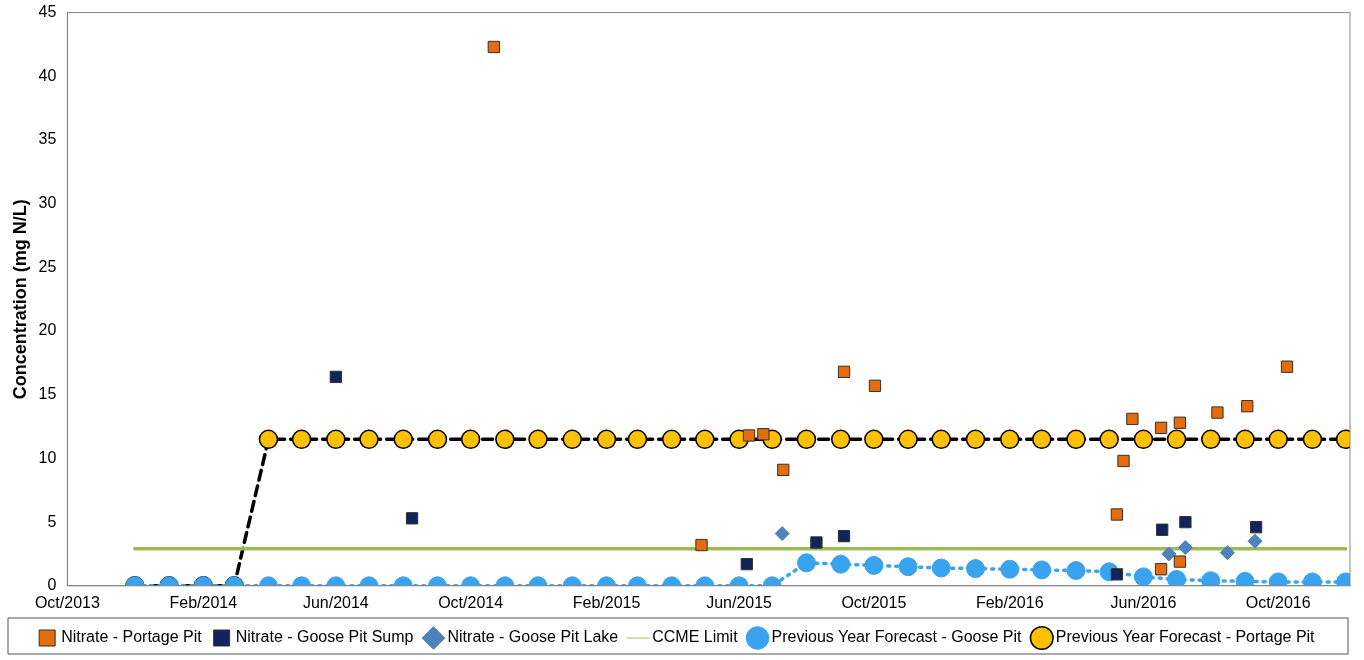  What do you see at coordinates (47, 457) in the screenshot?
I see `y-tick-label: 10` at bounding box center [47, 457].